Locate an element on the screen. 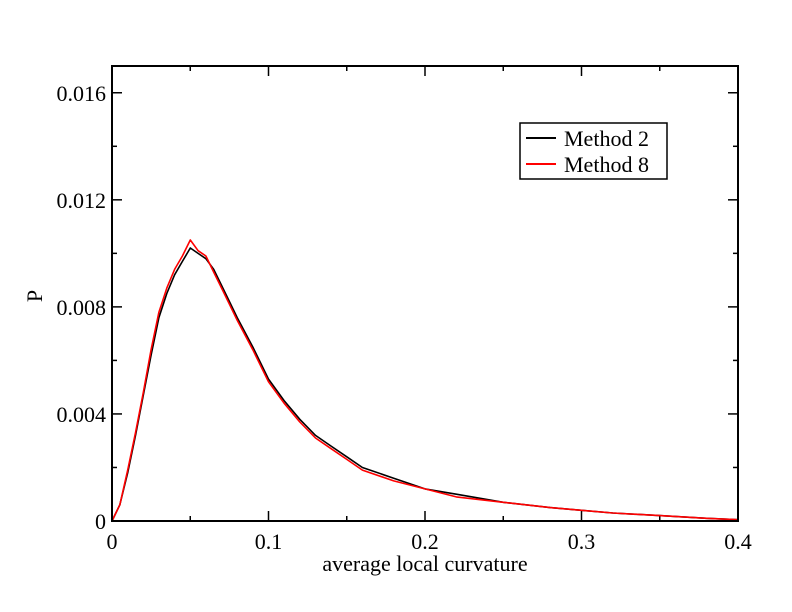 This screenshot has height=612, width=792. y-tick-label: 0.012 is located at coordinates (82, 200).